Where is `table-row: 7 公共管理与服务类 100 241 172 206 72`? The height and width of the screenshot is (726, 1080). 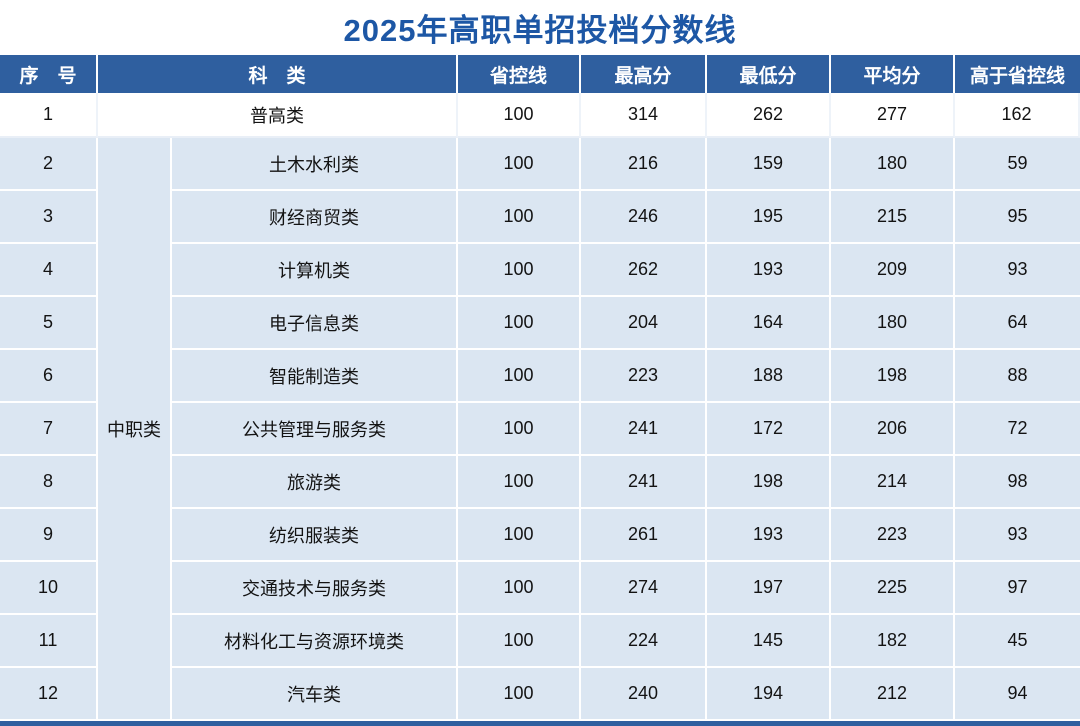 table-row: 7 公共管理与服务类 100 241 172 206 72 is located at coordinates (540, 429).